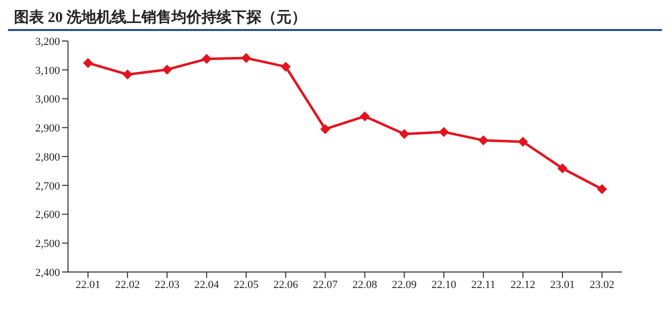 This screenshot has width=670, height=324. I want to click on y-tick-label: 3,000, so click(47, 100).